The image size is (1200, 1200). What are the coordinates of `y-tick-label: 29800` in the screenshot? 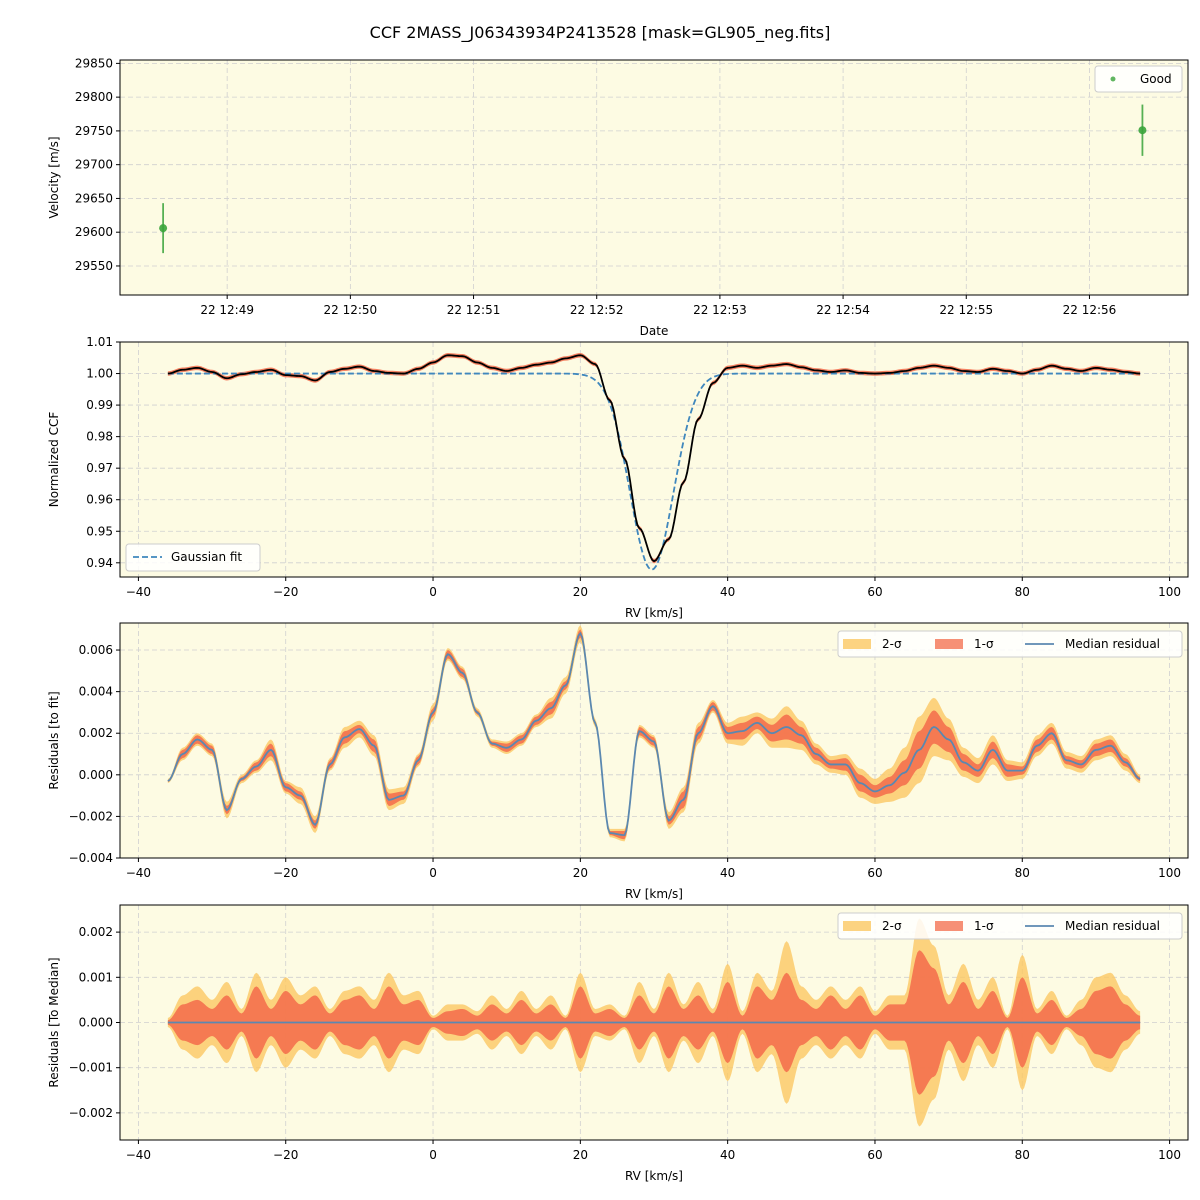 It's located at (94, 97).